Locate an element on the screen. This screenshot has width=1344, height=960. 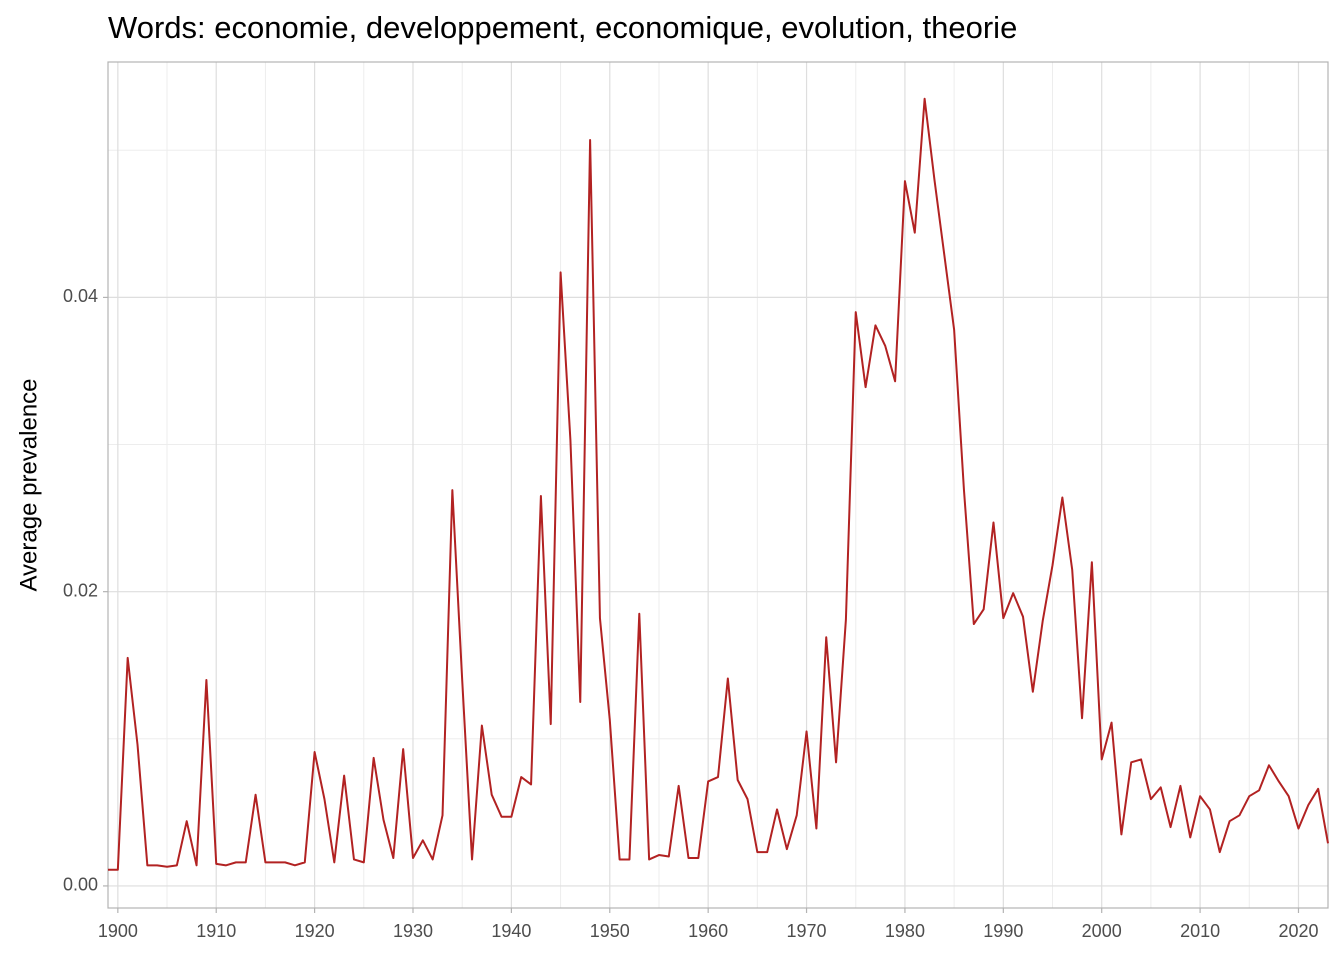
x-tick-label: 2020 is located at coordinates (1298, 931).